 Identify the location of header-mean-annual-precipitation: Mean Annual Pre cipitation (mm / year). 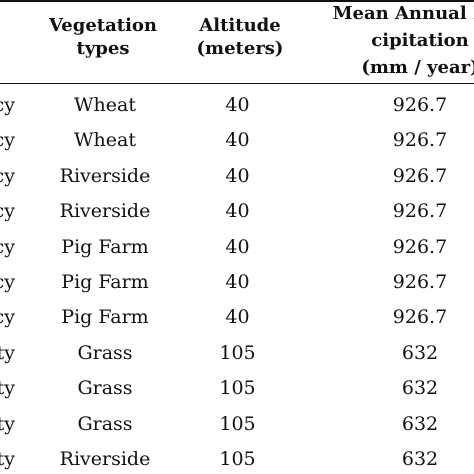
(387, 40).